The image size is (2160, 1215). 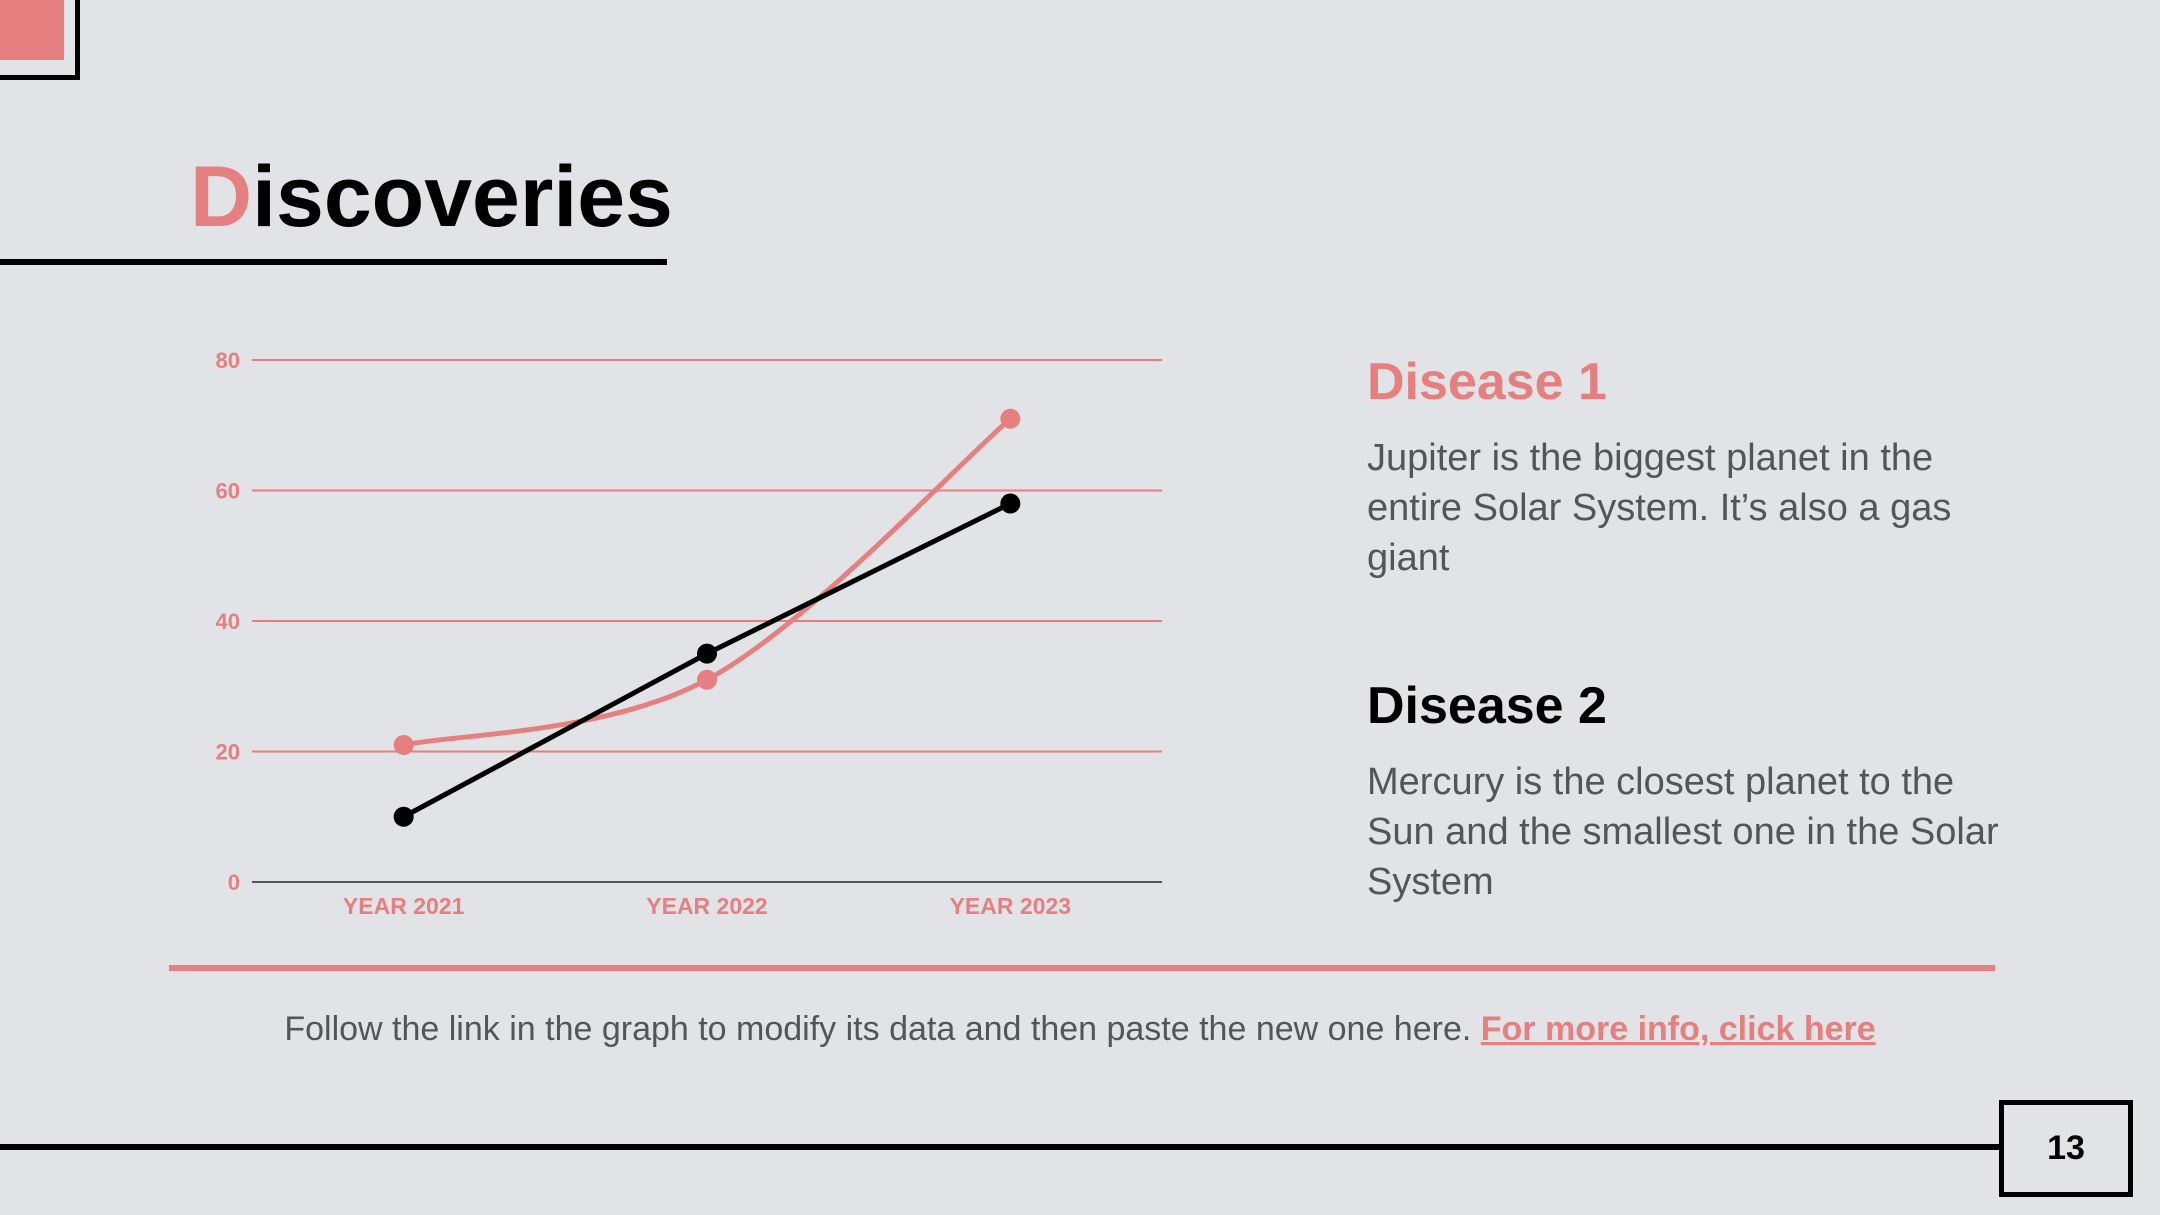 What do you see at coordinates (1487, 706) in the screenshot?
I see `disease-2-heading: Disease 2` at bounding box center [1487, 706].